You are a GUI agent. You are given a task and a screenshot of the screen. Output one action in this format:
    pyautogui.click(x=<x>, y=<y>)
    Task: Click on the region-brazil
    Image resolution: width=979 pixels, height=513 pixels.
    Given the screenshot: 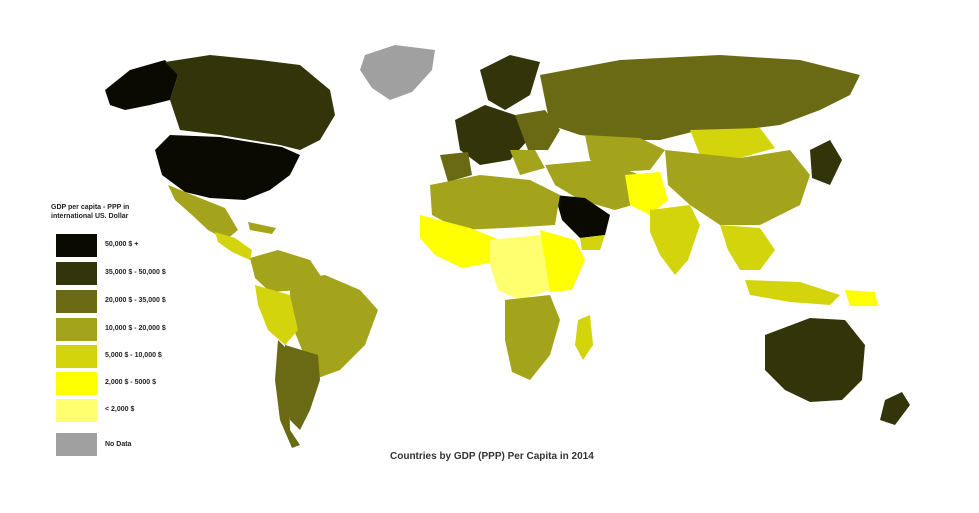 What is the action you would take?
    pyautogui.click(x=334, y=326)
    